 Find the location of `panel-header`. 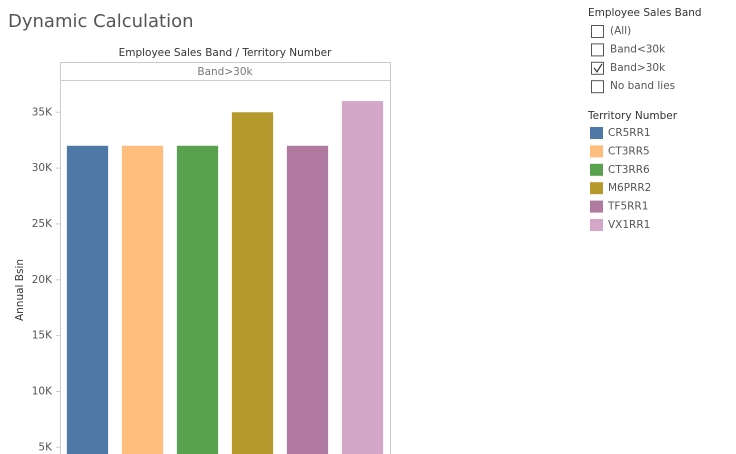

panel-header is located at coordinates (225, 71).